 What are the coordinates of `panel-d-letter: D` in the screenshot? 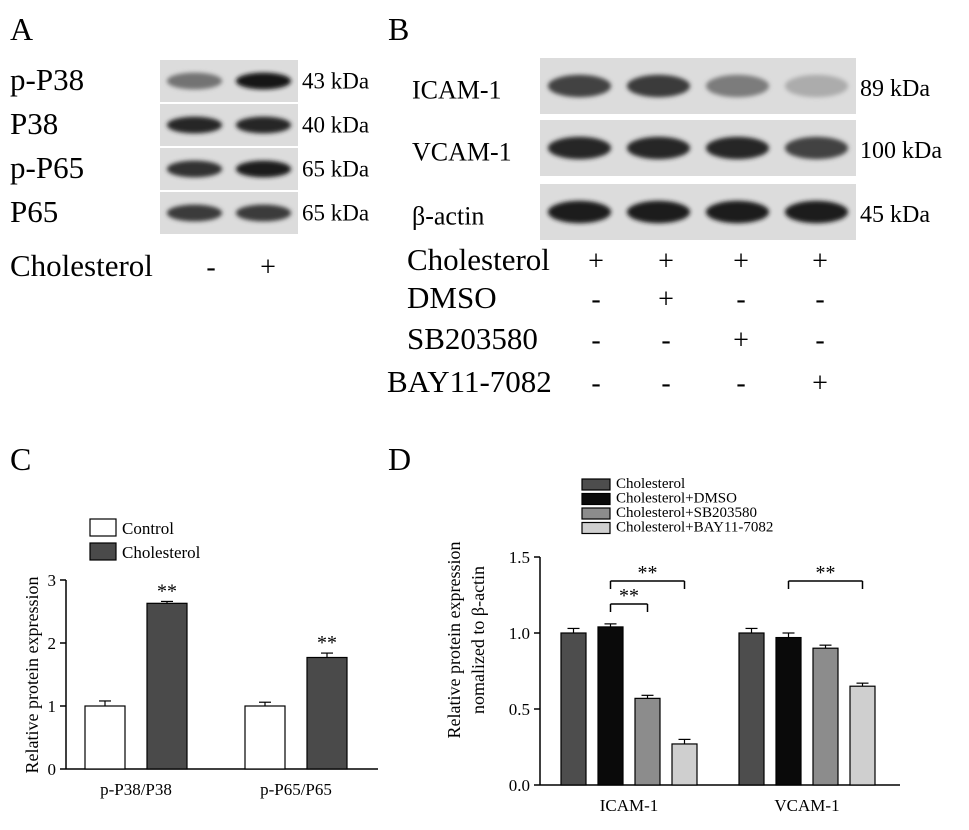 It's located at (399, 459).